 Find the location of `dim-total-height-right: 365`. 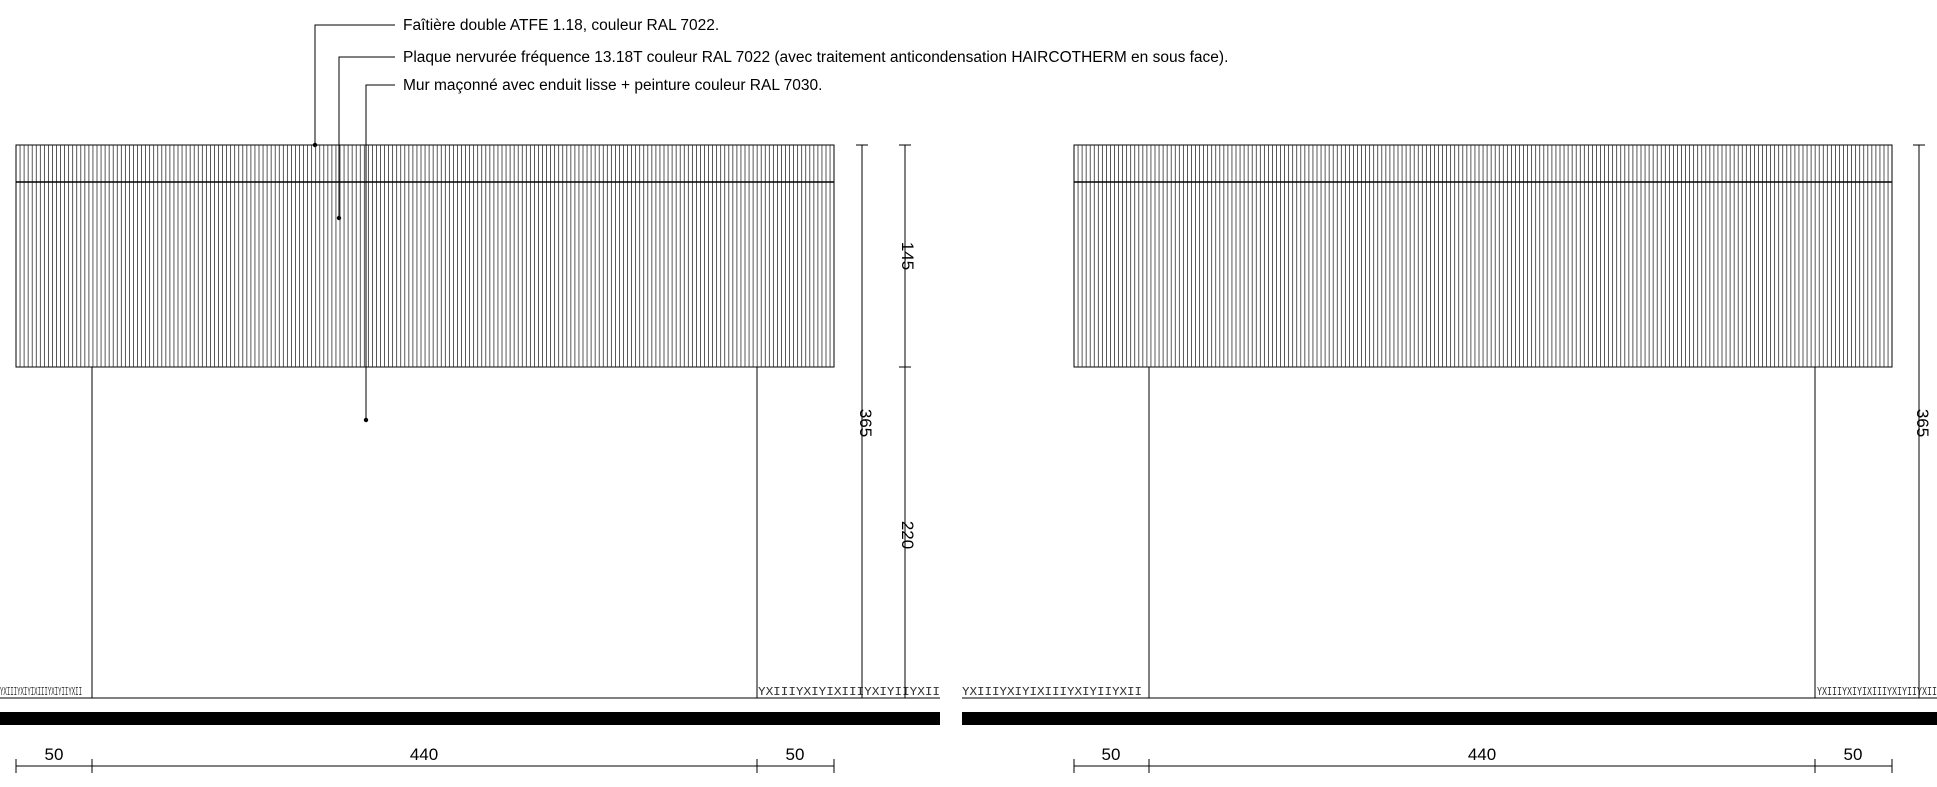

dim-total-height-right: 365 is located at coordinates (1922, 423).